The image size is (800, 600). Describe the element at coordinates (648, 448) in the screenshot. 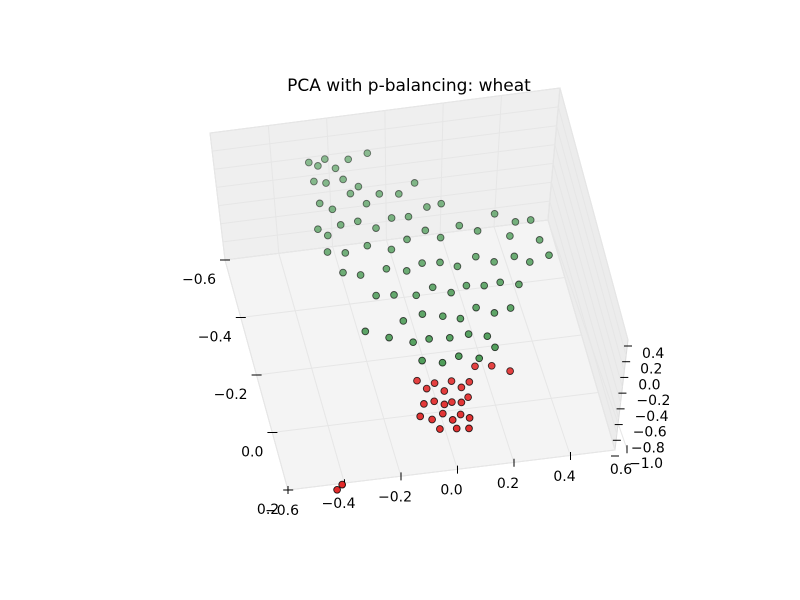

I see `z-tick-label: −0.8` at that location.